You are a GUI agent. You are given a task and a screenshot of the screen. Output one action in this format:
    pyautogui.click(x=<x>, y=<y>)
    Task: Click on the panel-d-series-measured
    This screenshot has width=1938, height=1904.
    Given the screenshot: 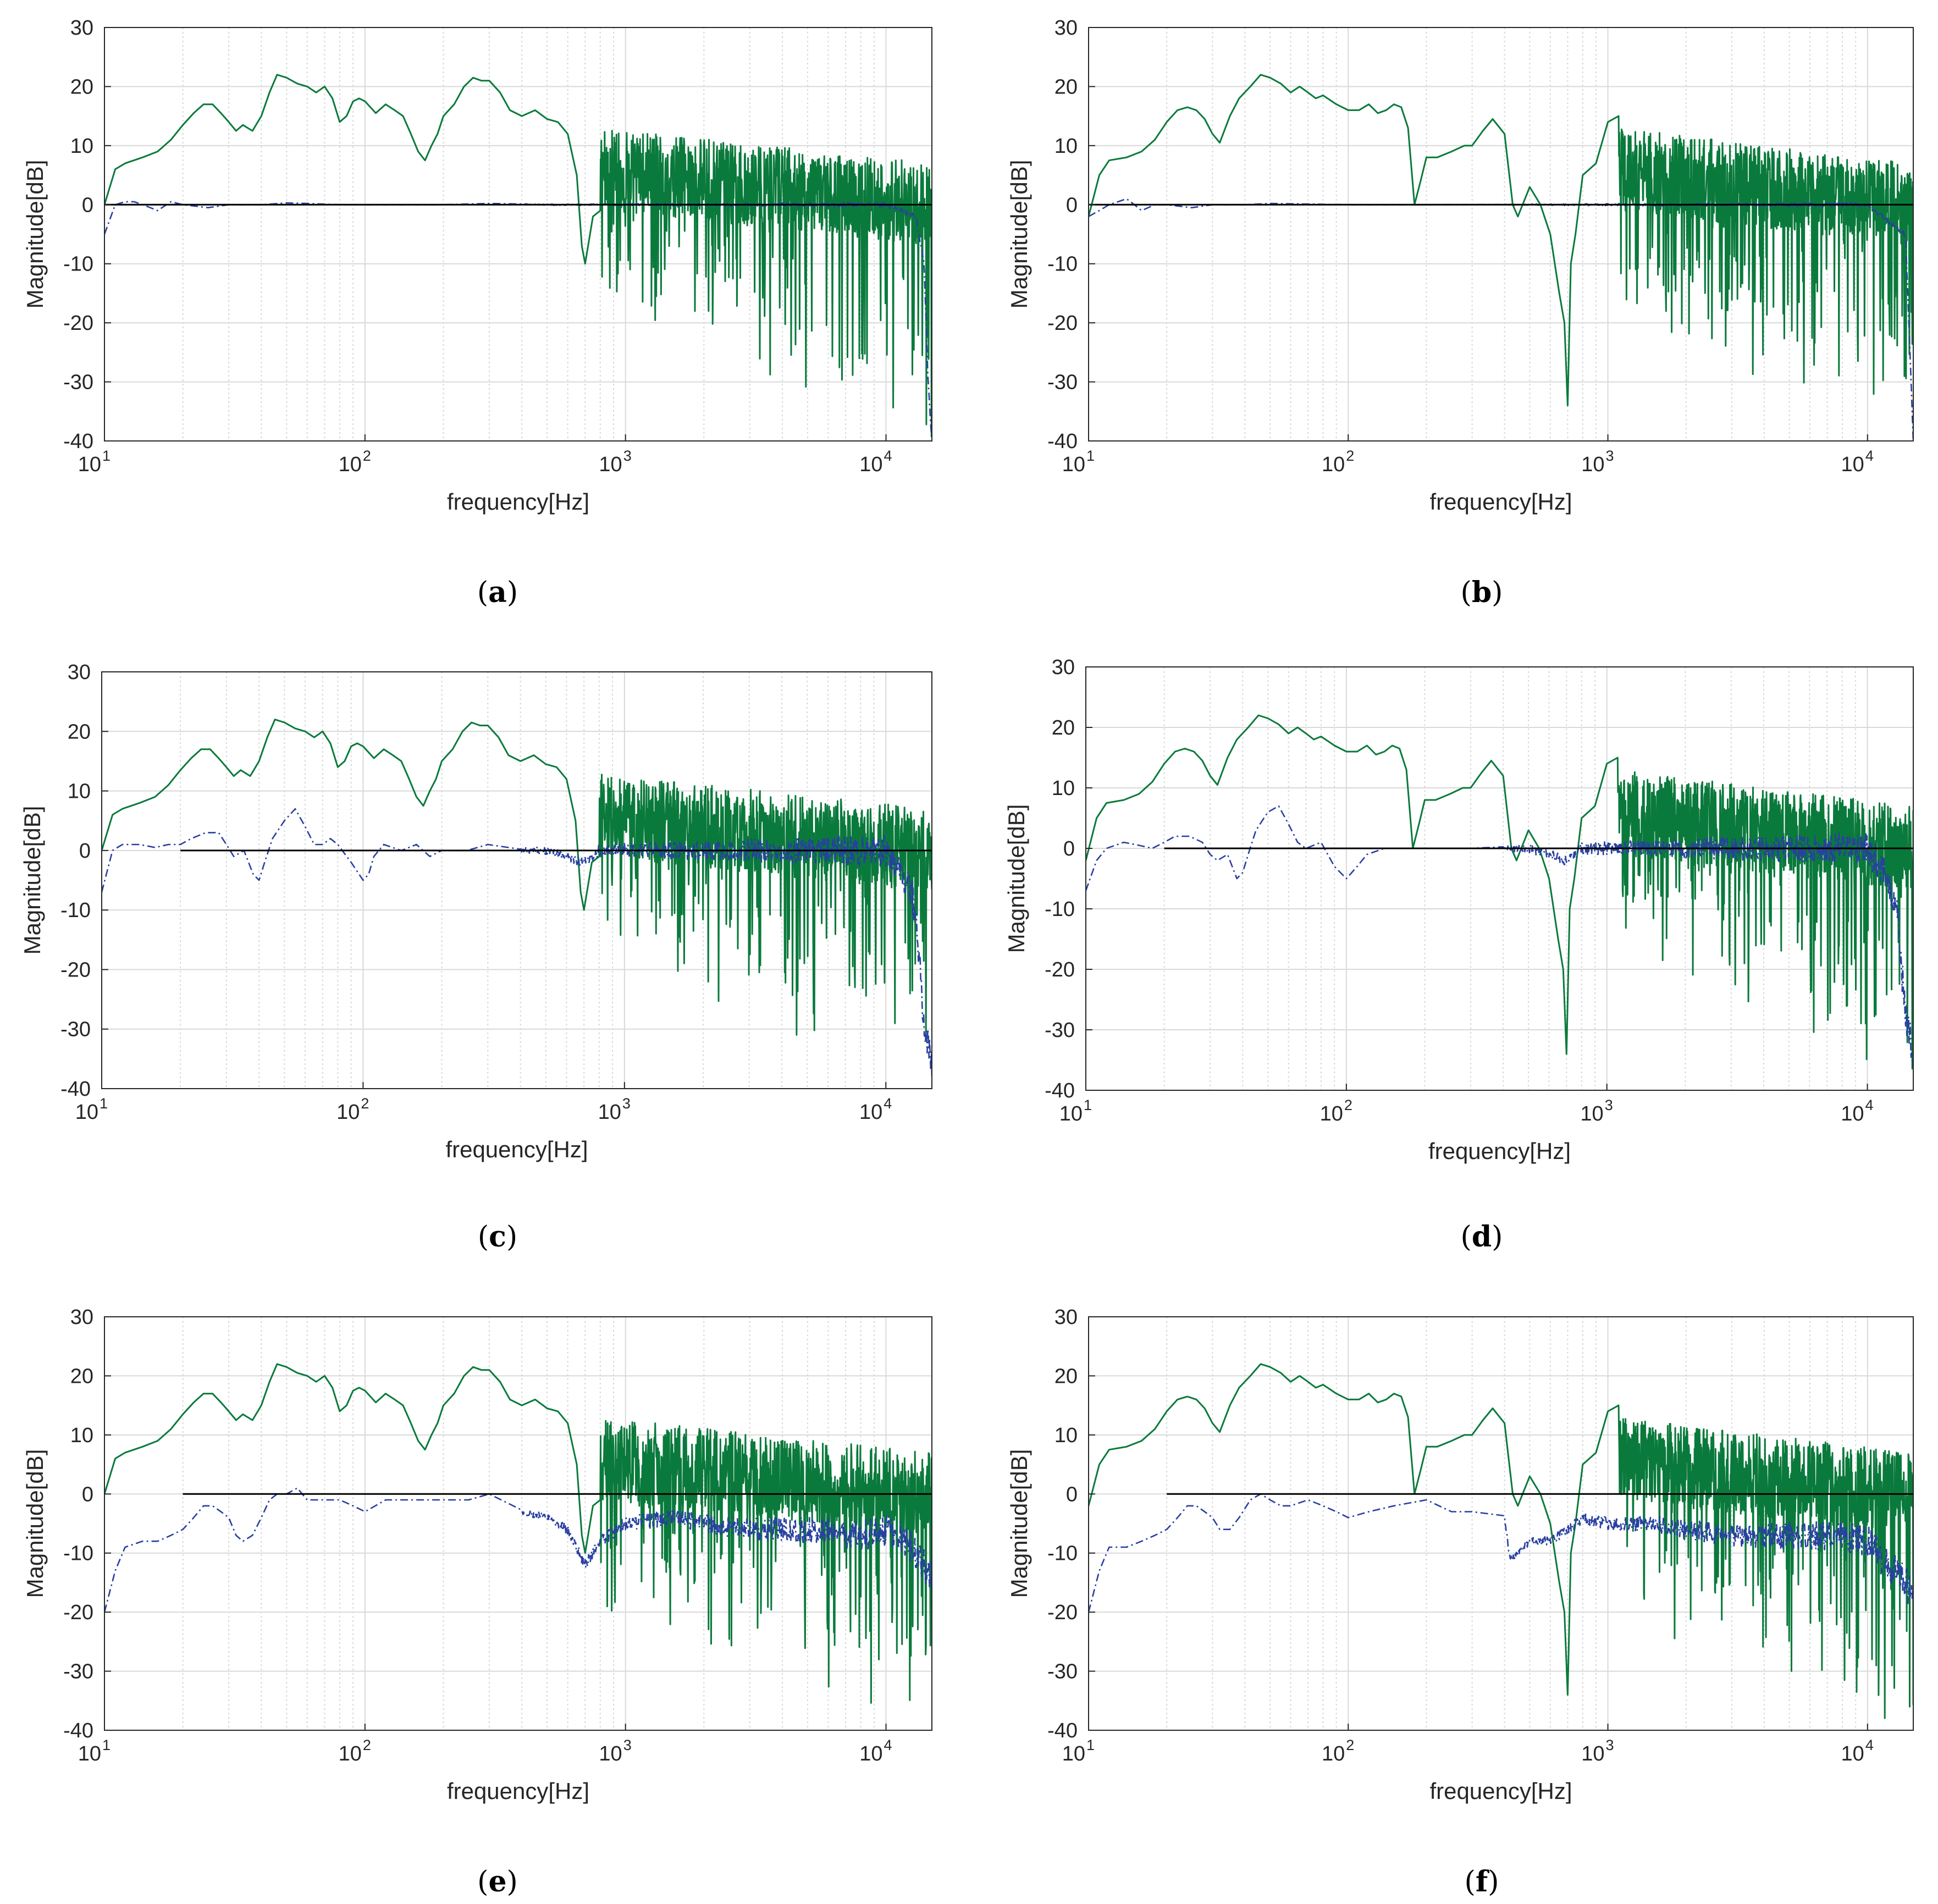 What is the action you would take?
    pyautogui.click(x=1499, y=892)
    